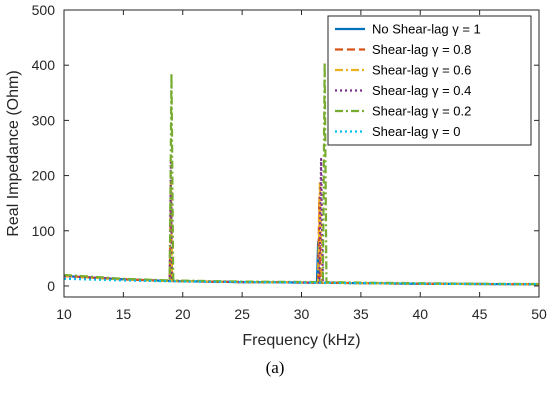 This screenshot has width=550, height=415. I want to click on legend-entry-0: No Shear-lag γ = 1, so click(426, 29).